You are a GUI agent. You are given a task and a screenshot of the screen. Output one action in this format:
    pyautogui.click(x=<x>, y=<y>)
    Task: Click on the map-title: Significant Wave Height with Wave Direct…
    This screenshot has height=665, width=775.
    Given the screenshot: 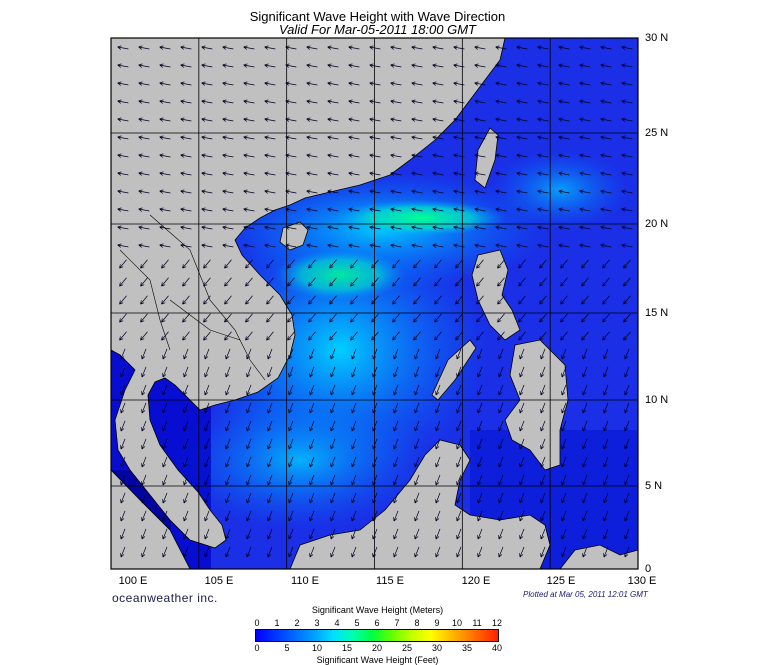 What is the action you would take?
    pyautogui.click(x=377, y=16)
    